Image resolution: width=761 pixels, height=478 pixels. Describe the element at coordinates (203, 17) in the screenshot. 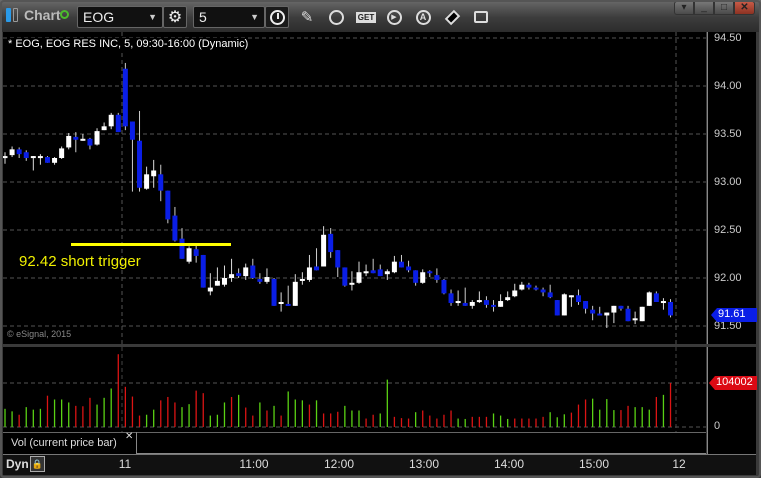

I see `interval-value: 5` at that location.